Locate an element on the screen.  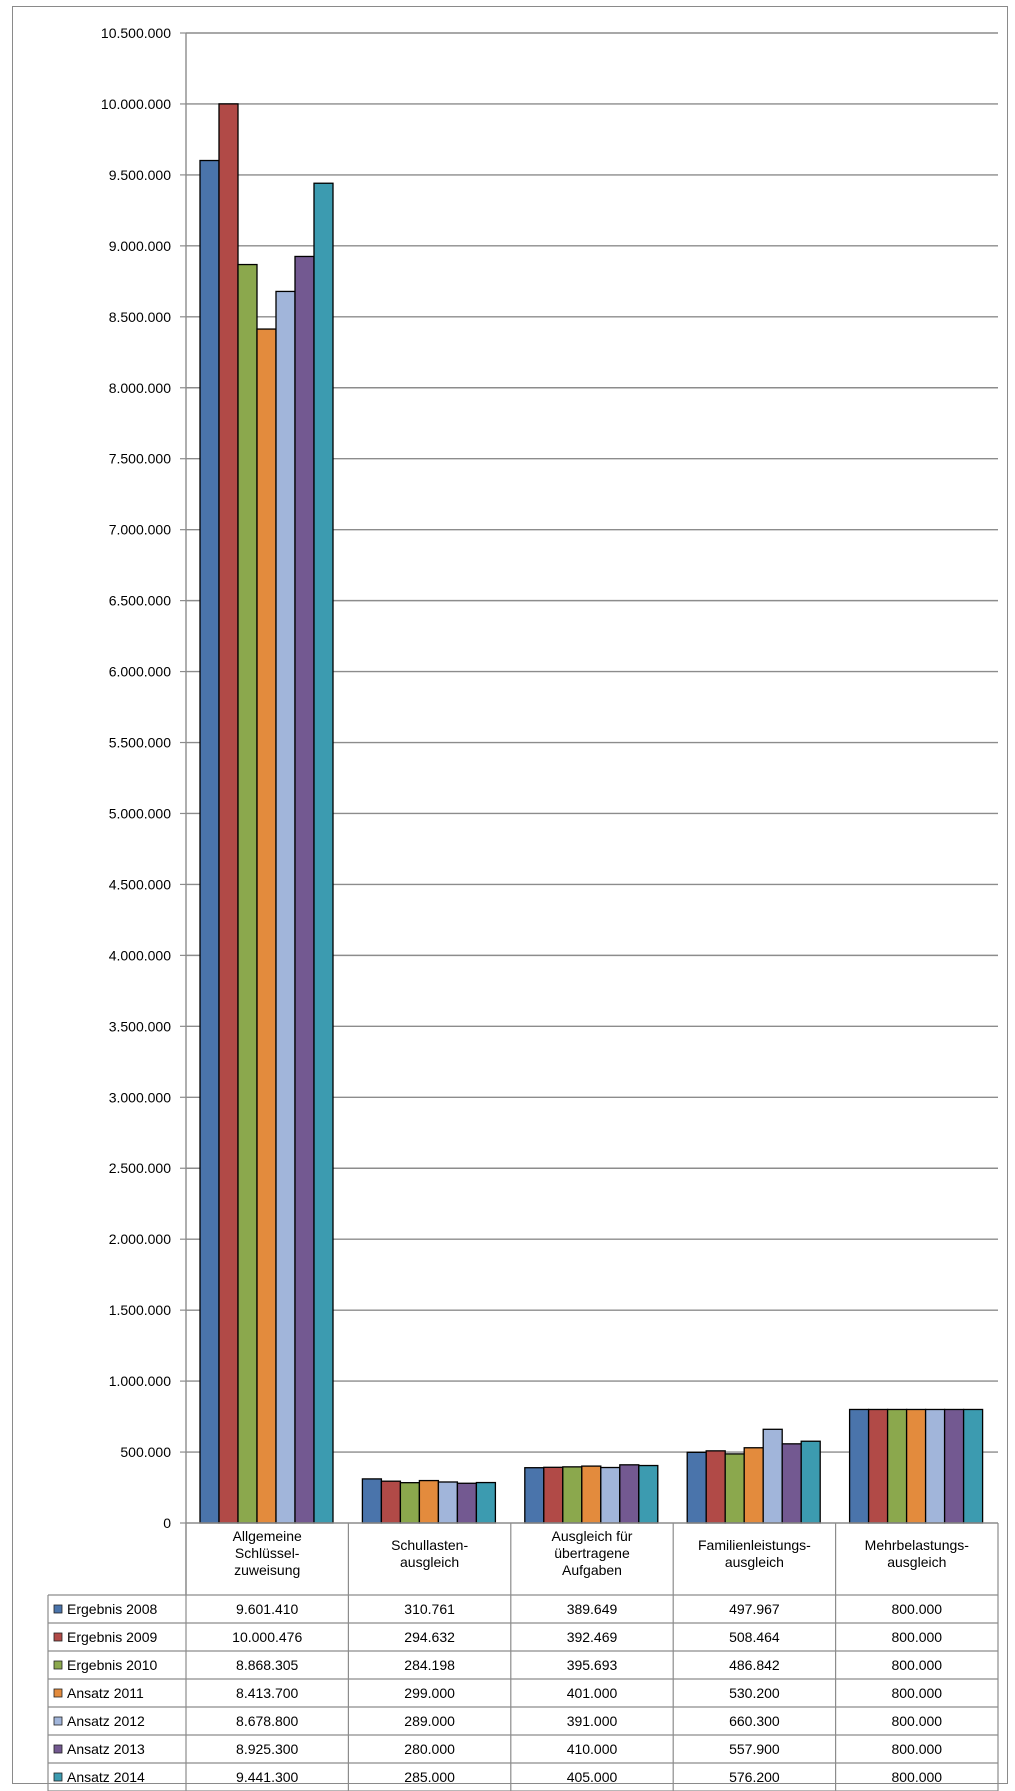
data-cell: 530.200 is located at coordinates (754, 1693).